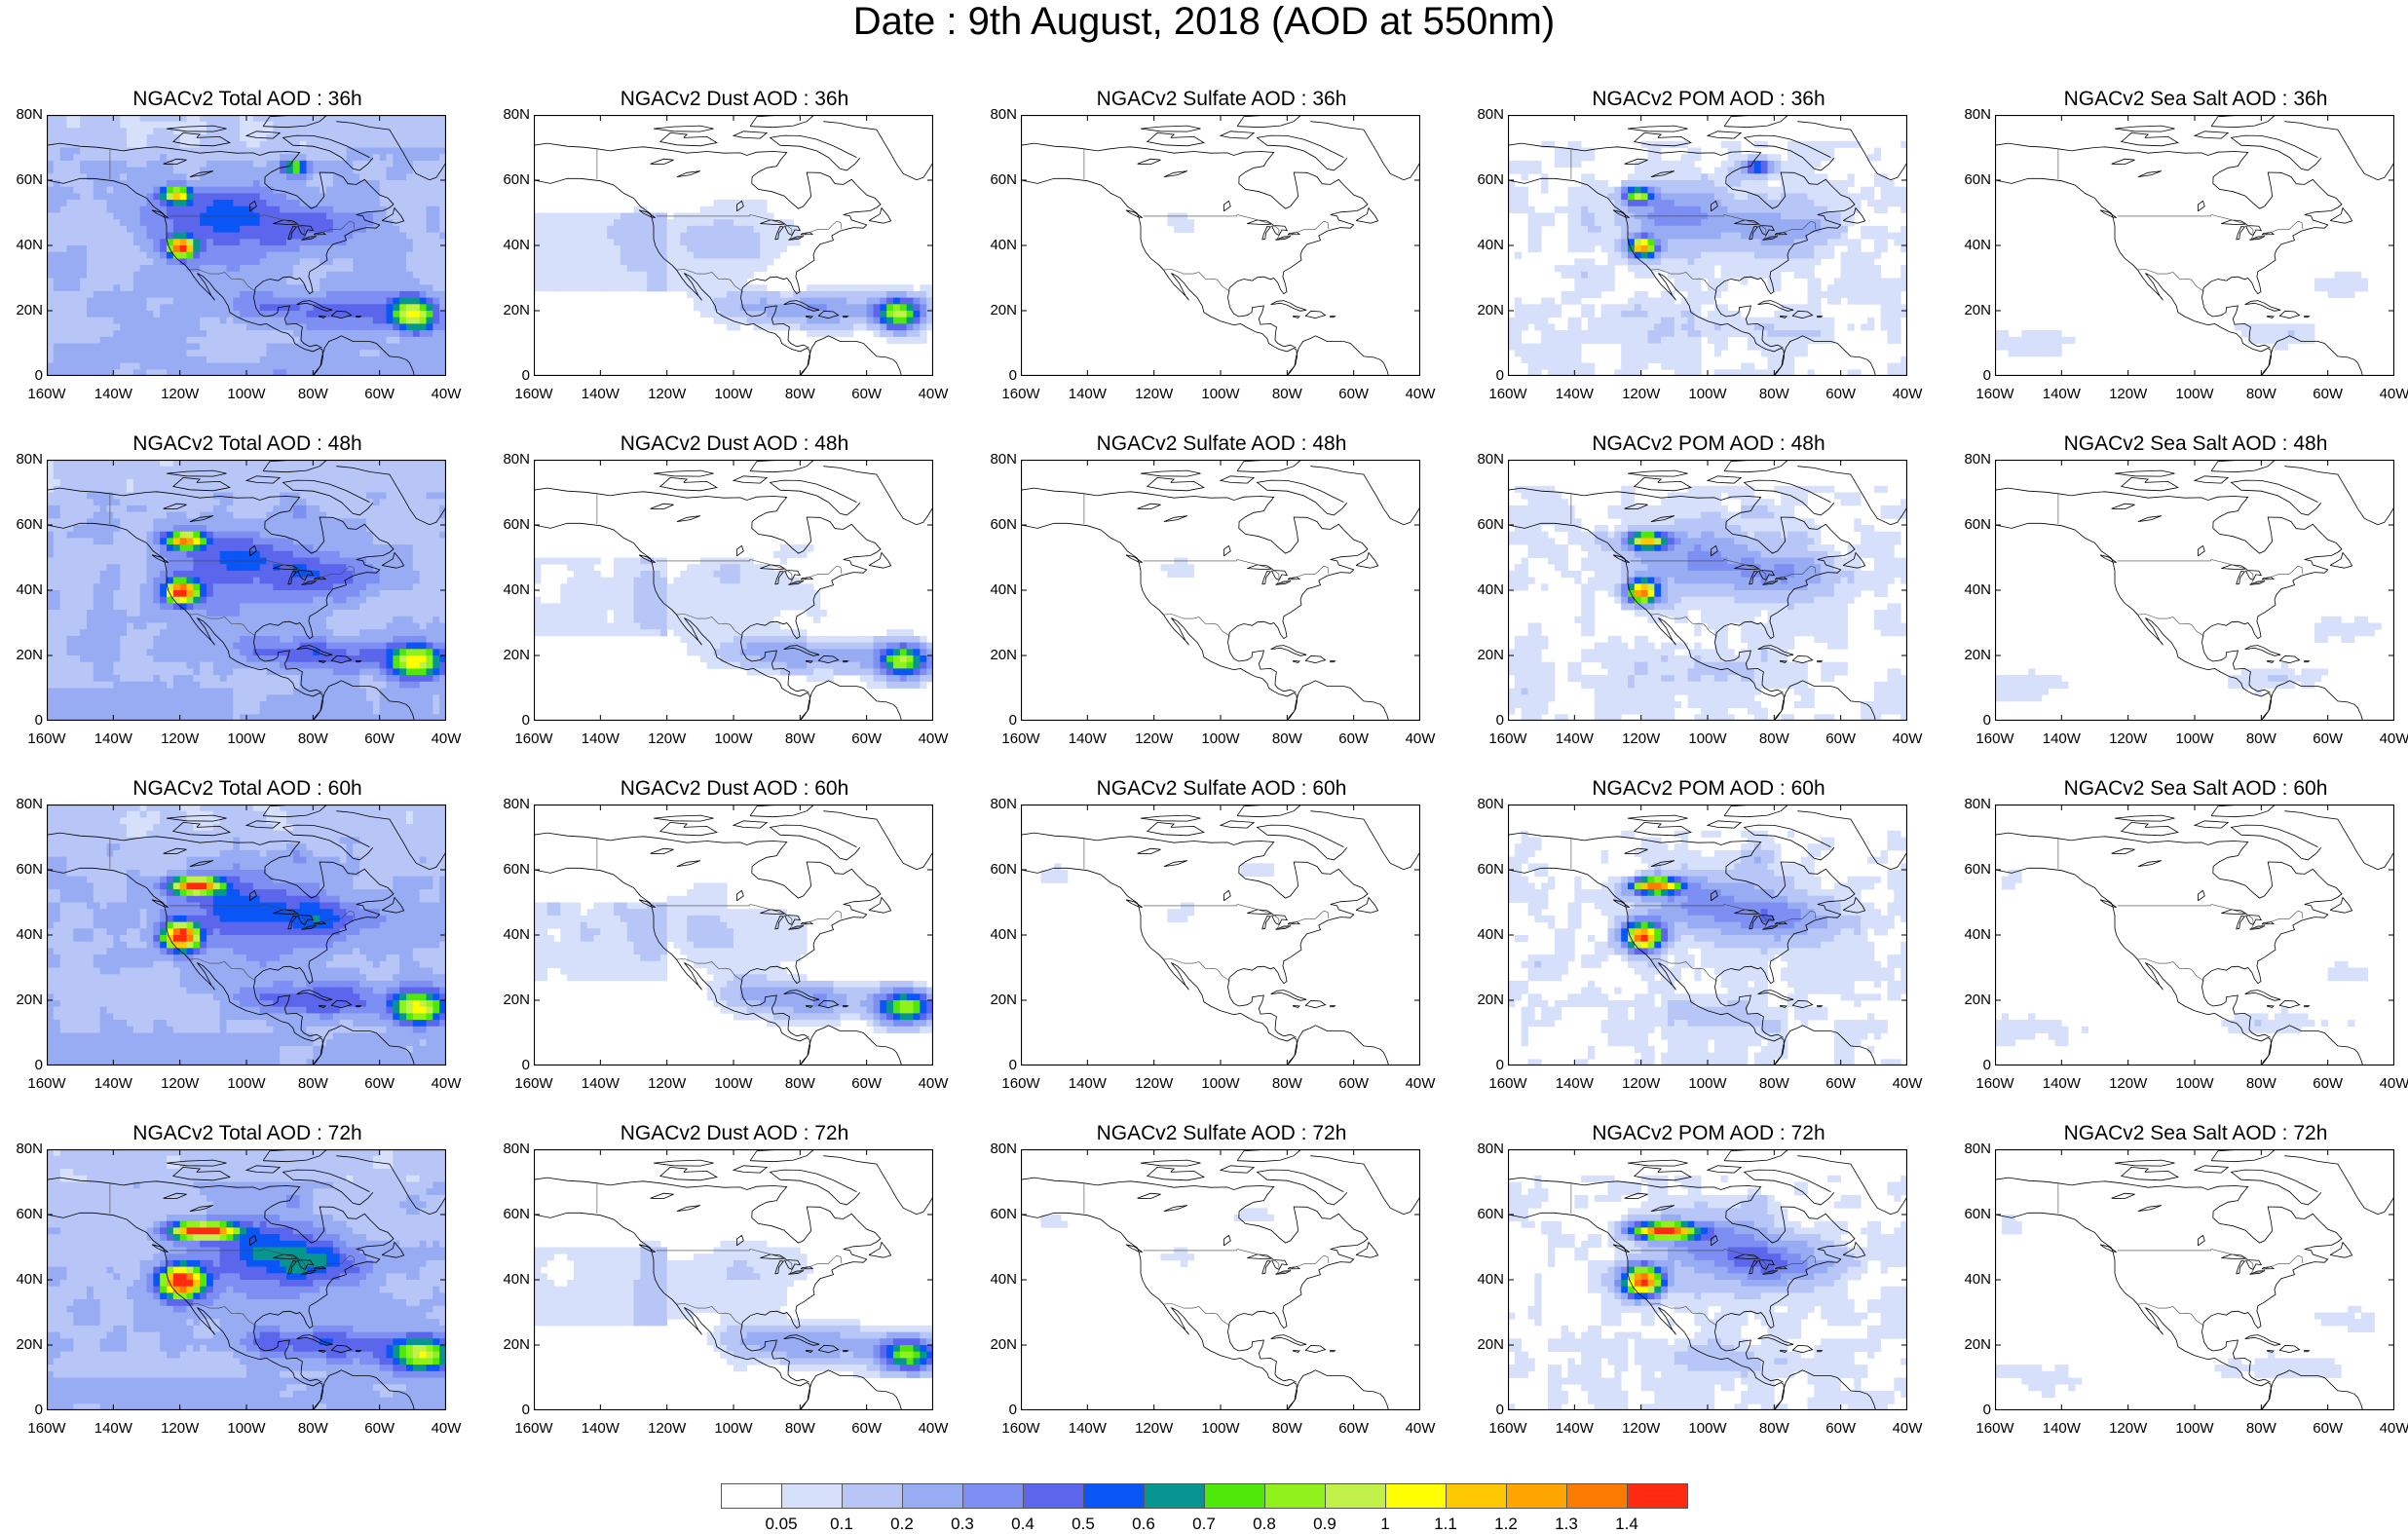 The image size is (2408, 1534). Describe the element at coordinates (2195, 789) in the screenshot. I see `panel-title: NGACv2 Sea Salt AOD : 60h` at that location.